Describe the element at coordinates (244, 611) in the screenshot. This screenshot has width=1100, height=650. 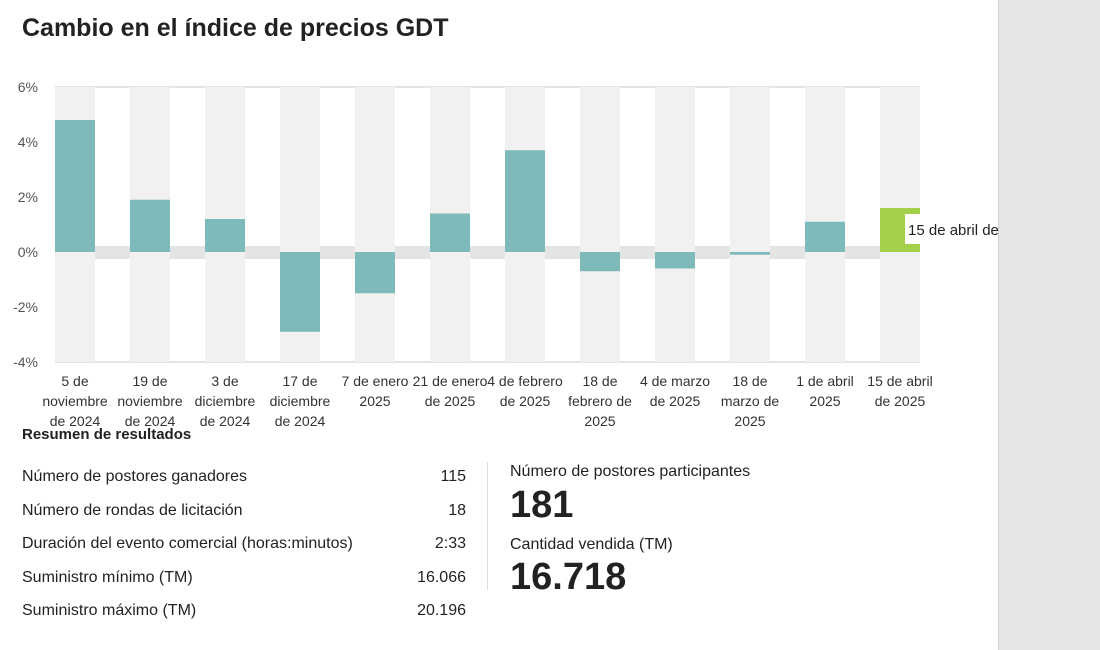
I see `summary-row: Suministro máximo (TM) 20.196` at that location.